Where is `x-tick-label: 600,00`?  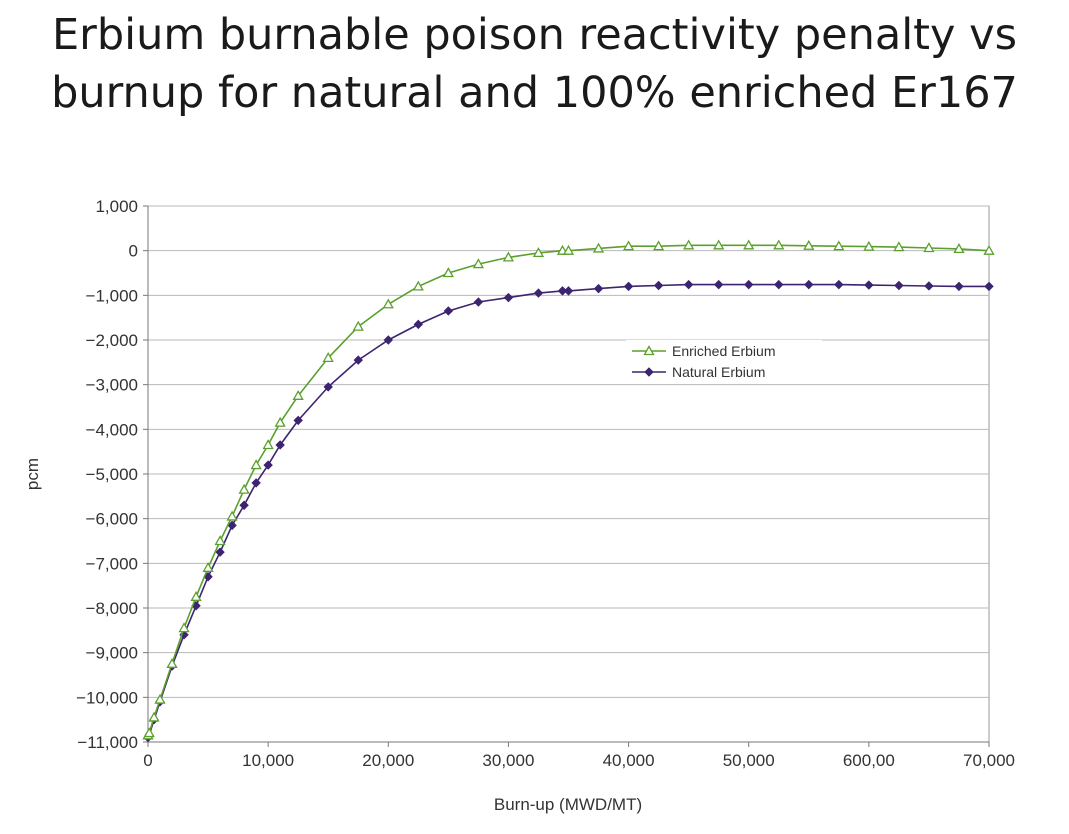
x-tick-label: 600,00 is located at coordinates (869, 760).